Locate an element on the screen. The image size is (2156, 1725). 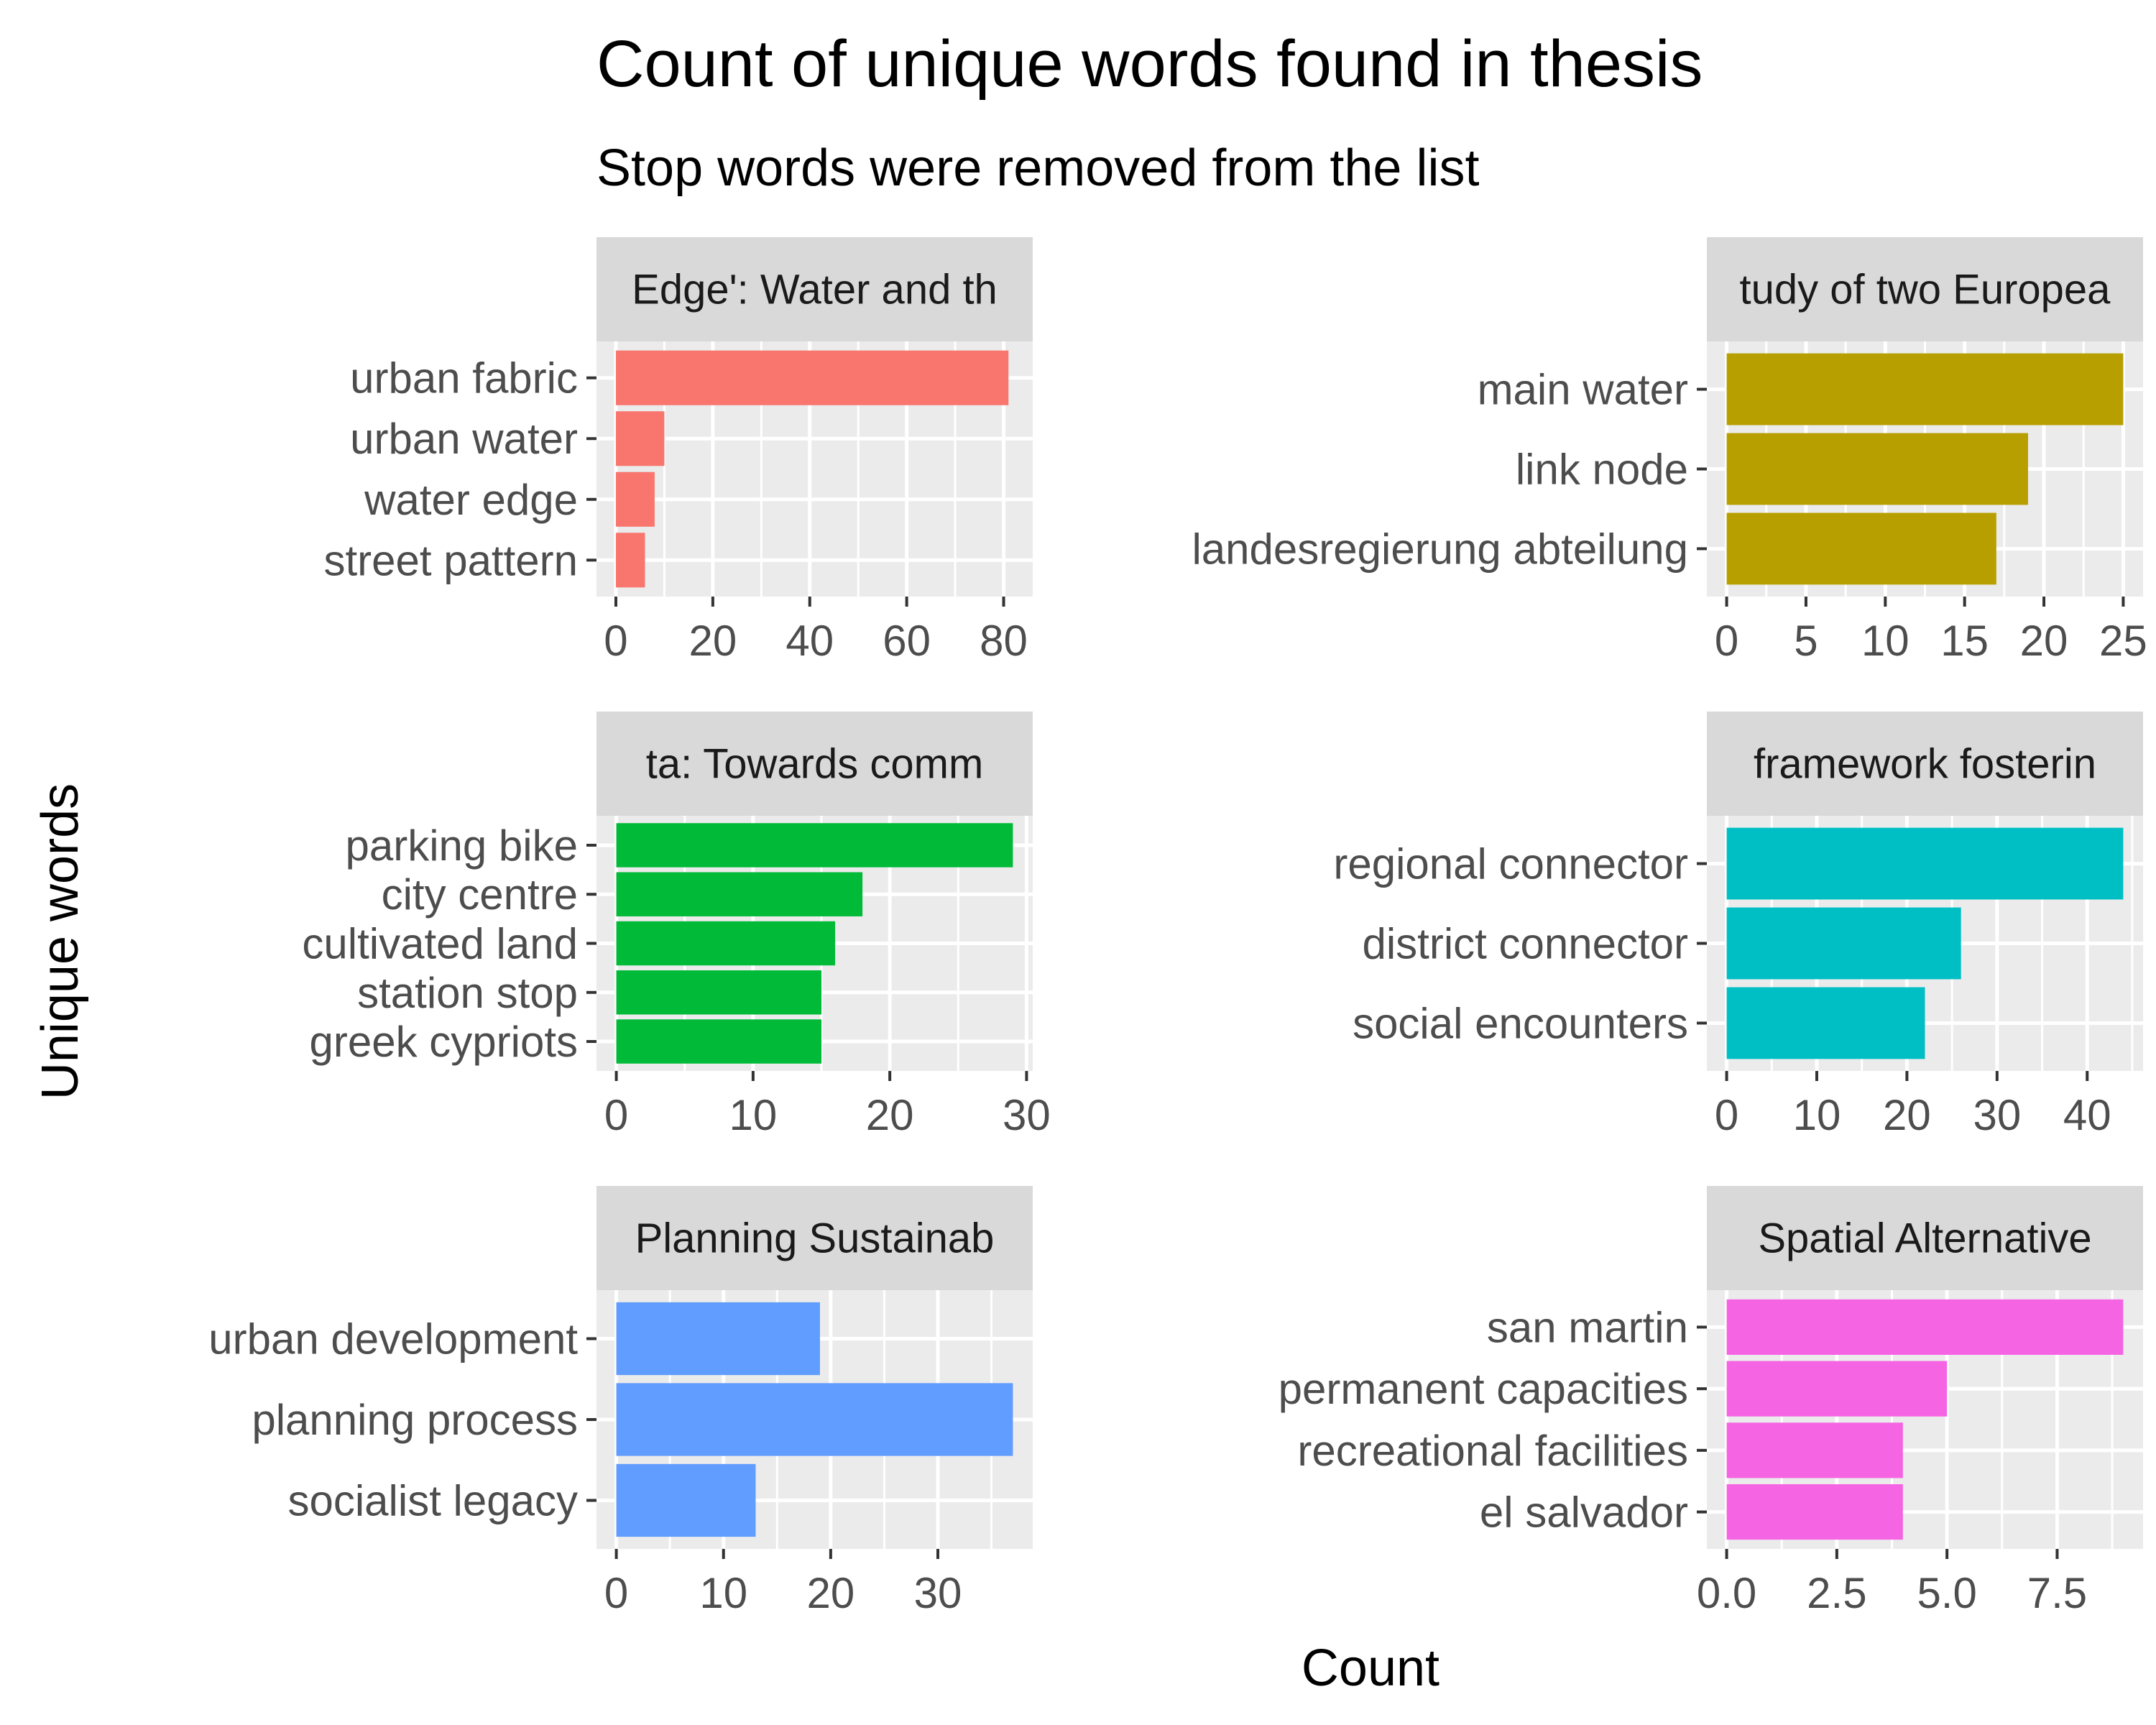
x-tick-label: 0.0 is located at coordinates (1726, 1593).